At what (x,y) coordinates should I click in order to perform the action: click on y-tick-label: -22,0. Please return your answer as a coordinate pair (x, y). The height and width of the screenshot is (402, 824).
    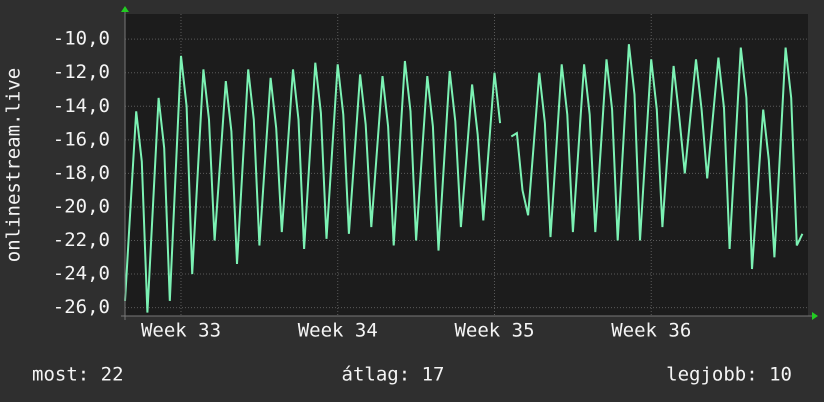
    Looking at the image, I should click on (81, 240).